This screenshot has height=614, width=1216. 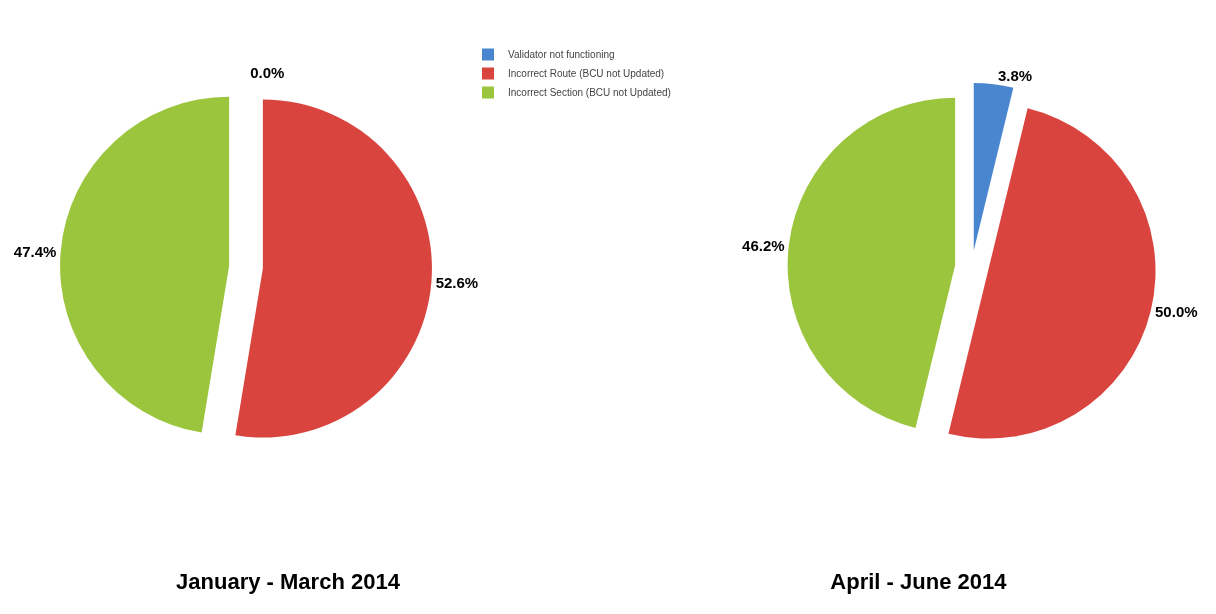 What do you see at coordinates (288, 582) in the screenshot?
I see `text: January - March 2014` at bounding box center [288, 582].